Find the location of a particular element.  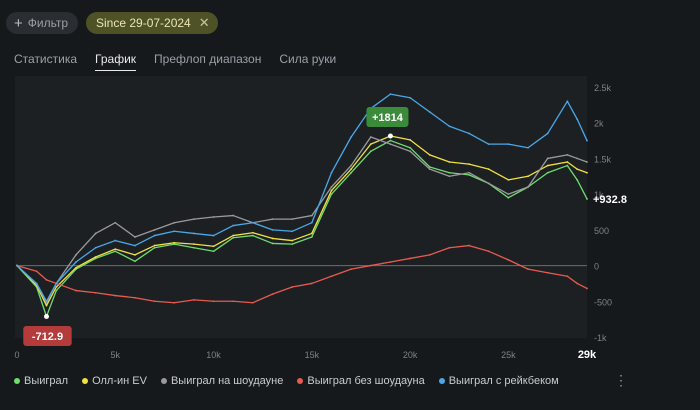

filter-button: + Фильтр is located at coordinates (42, 23).